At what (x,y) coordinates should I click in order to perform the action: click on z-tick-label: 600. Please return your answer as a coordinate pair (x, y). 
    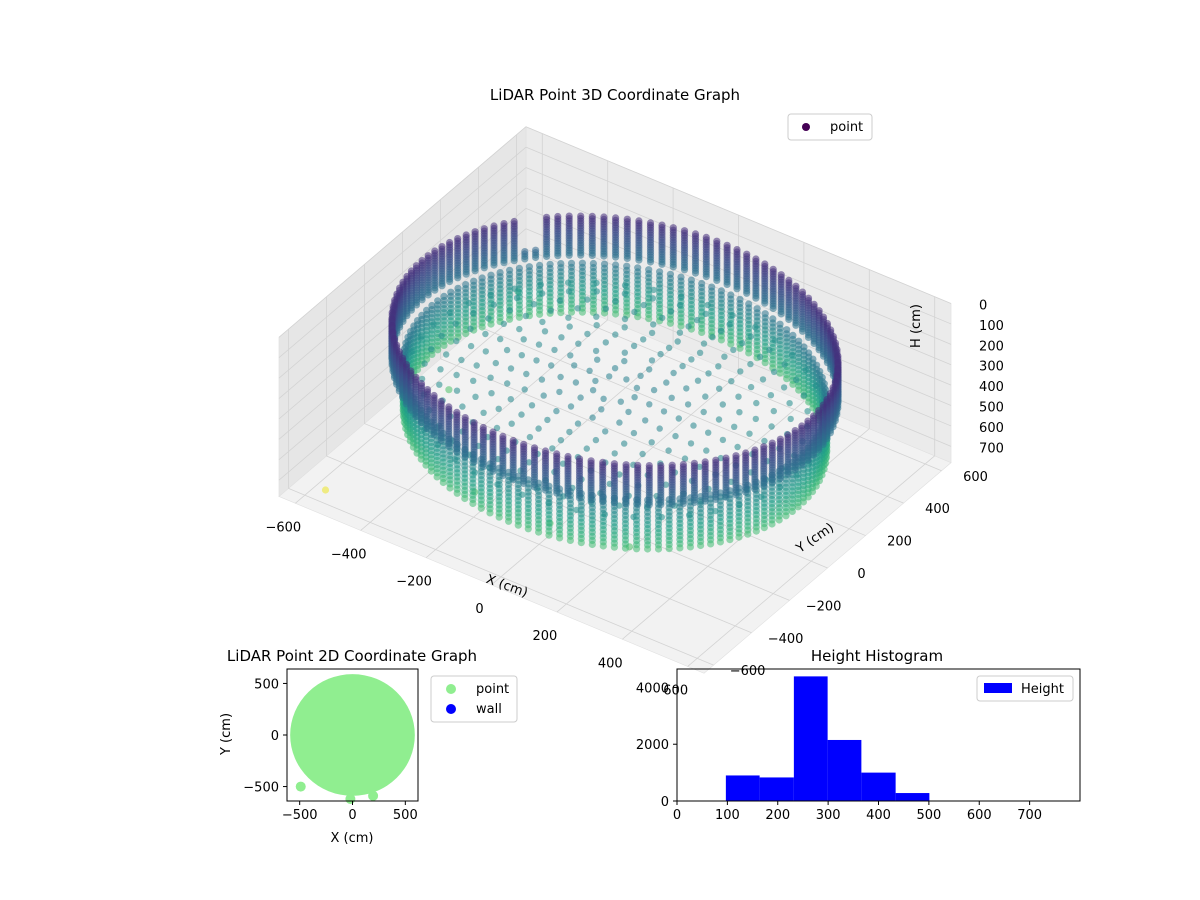
    Looking at the image, I should click on (991, 428).